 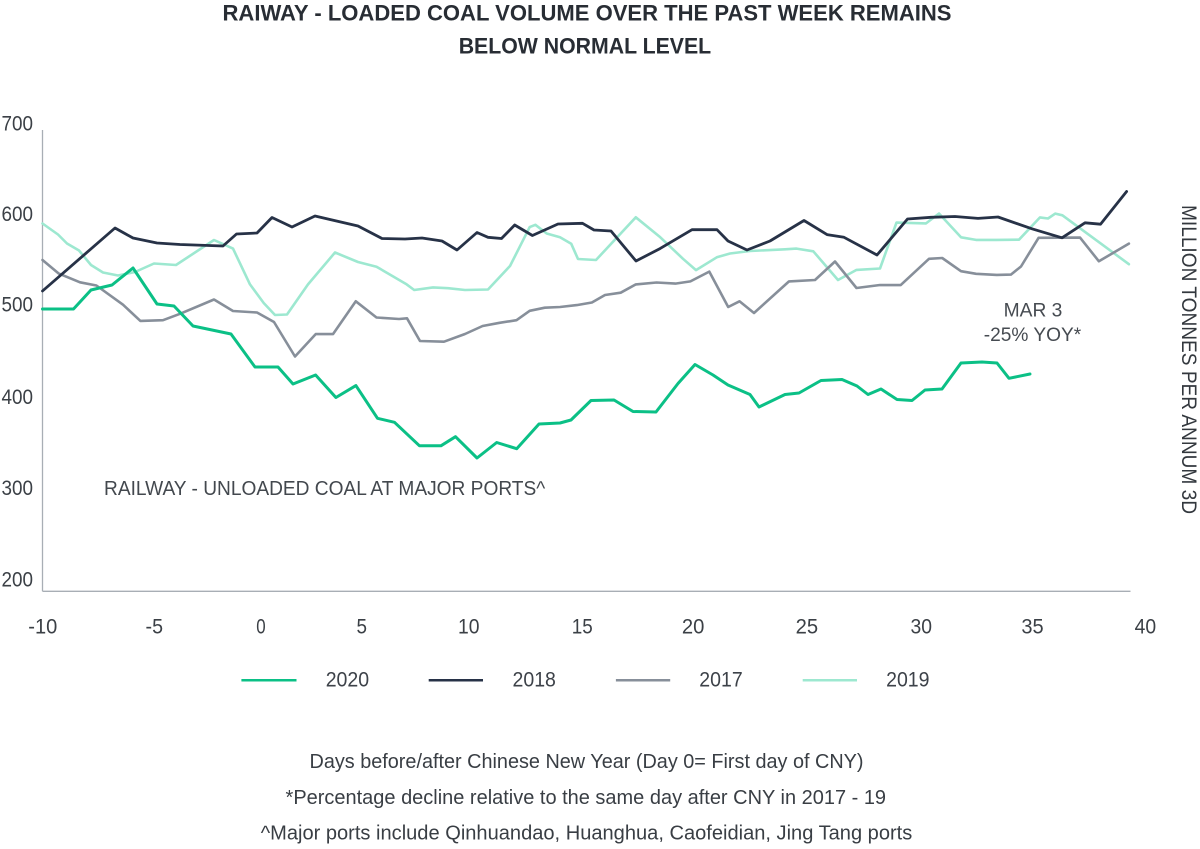 What do you see at coordinates (720, 679) in the screenshot?
I see `svg-text: 2017` at bounding box center [720, 679].